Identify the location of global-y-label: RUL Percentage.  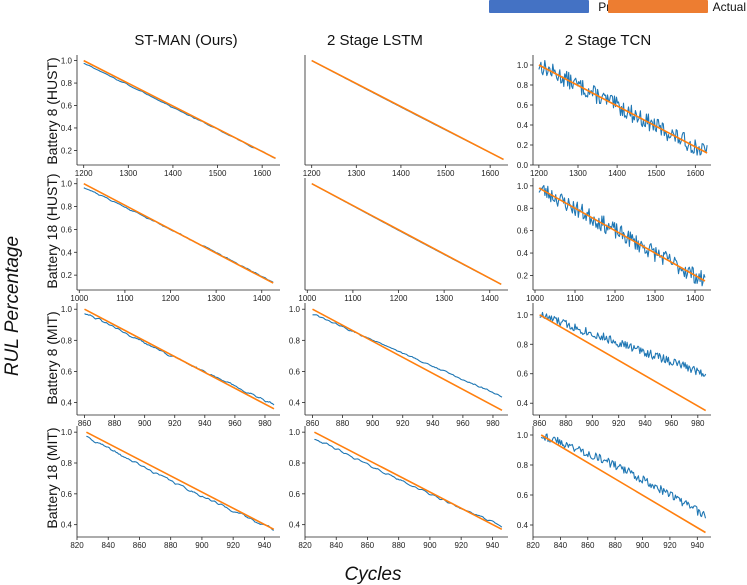
(12, 306).